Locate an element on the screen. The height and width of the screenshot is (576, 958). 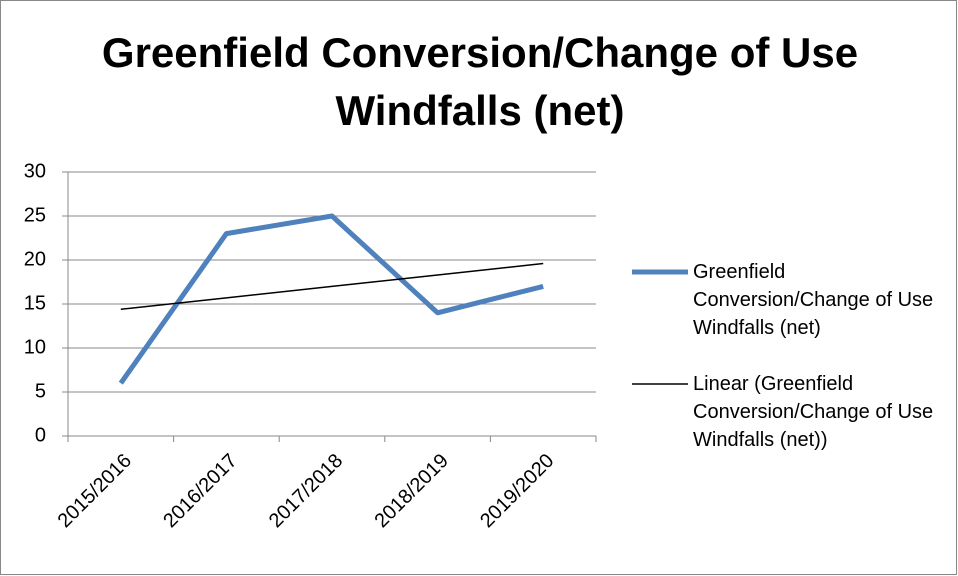
x-tick-label: 2018/2019 is located at coordinates (411, 491).